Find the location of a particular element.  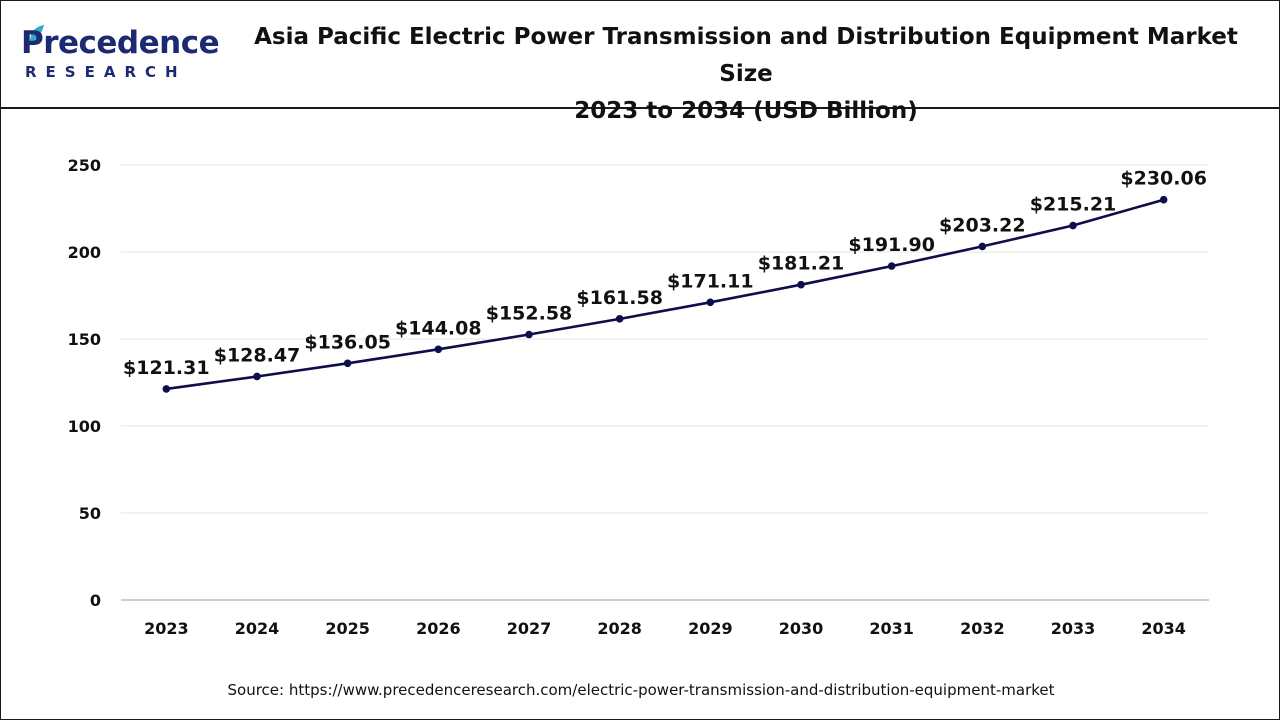

y-tick-label-0: 0 is located at coordinates (95, 600).